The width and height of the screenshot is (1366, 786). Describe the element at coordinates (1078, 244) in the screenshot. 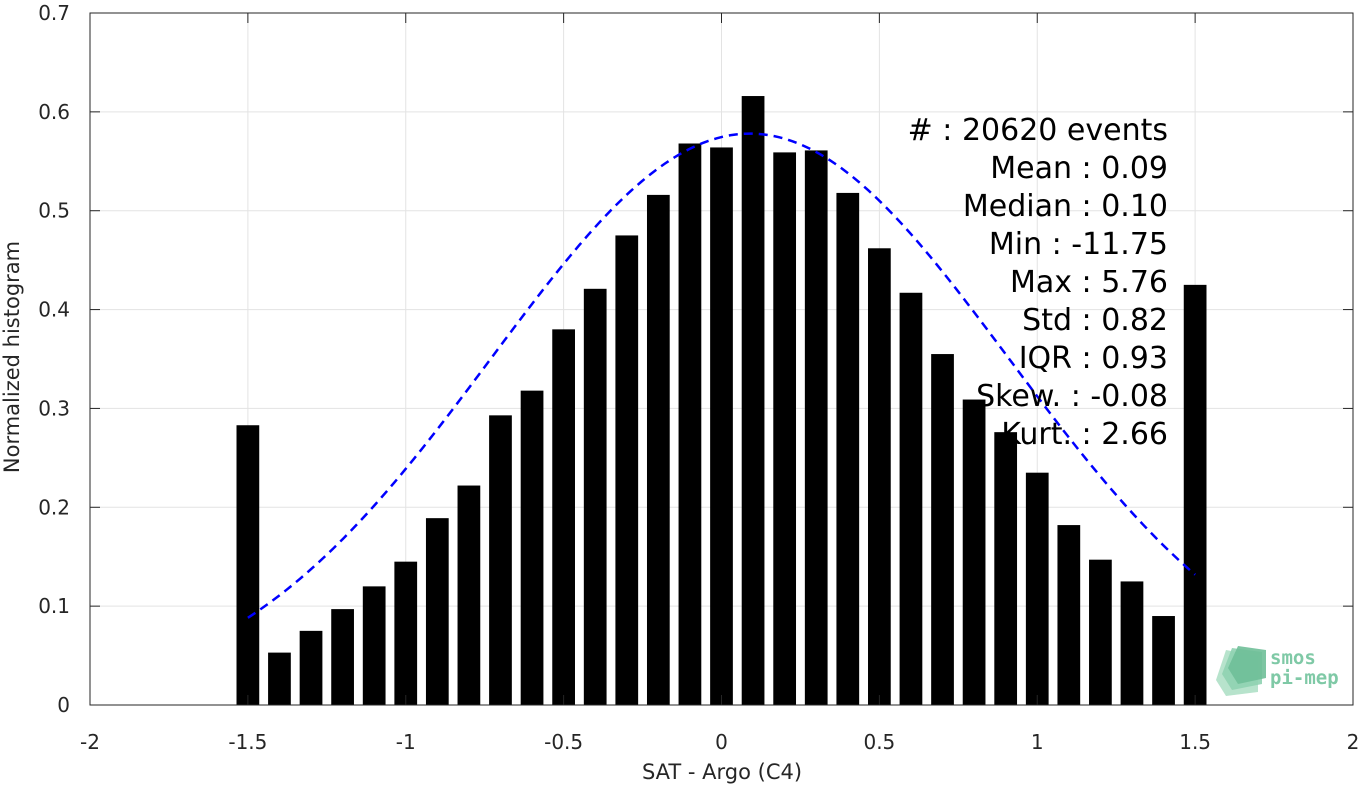

I see `stat-line: Min : -11.75` at that location.